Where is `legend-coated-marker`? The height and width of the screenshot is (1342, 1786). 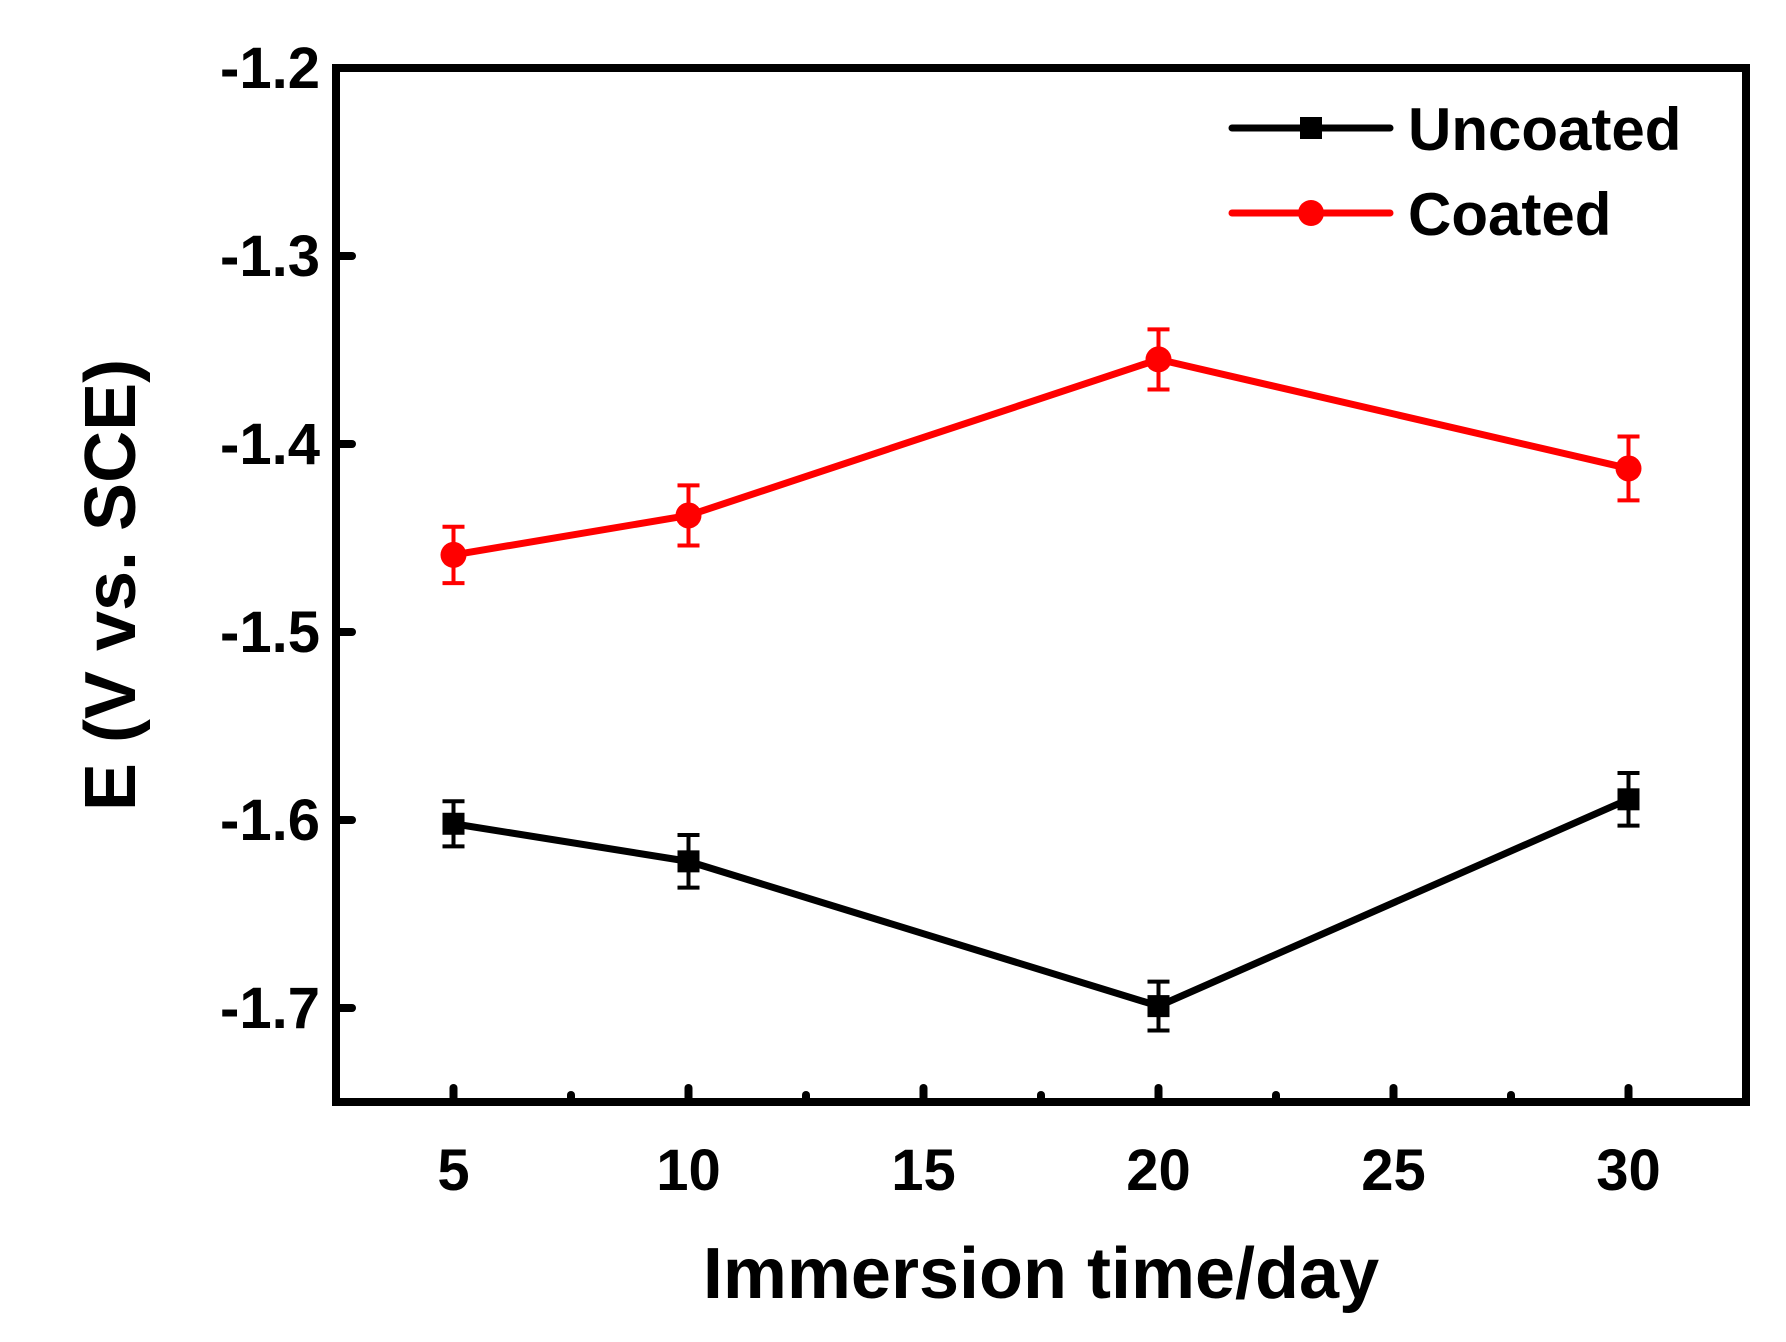 legend-coated-marker is located at coordinates (1311, 213).